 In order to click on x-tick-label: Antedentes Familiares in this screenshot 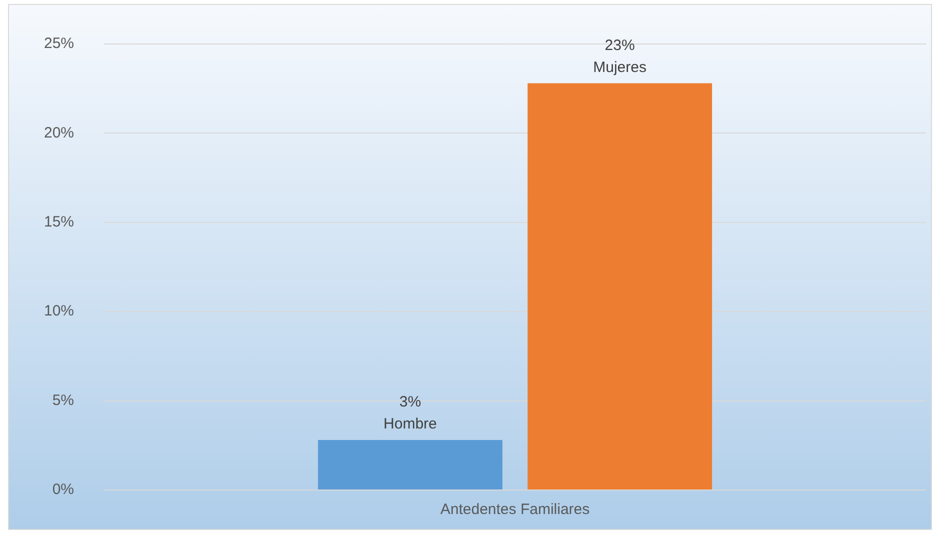, I will do `click(515, 509)`.